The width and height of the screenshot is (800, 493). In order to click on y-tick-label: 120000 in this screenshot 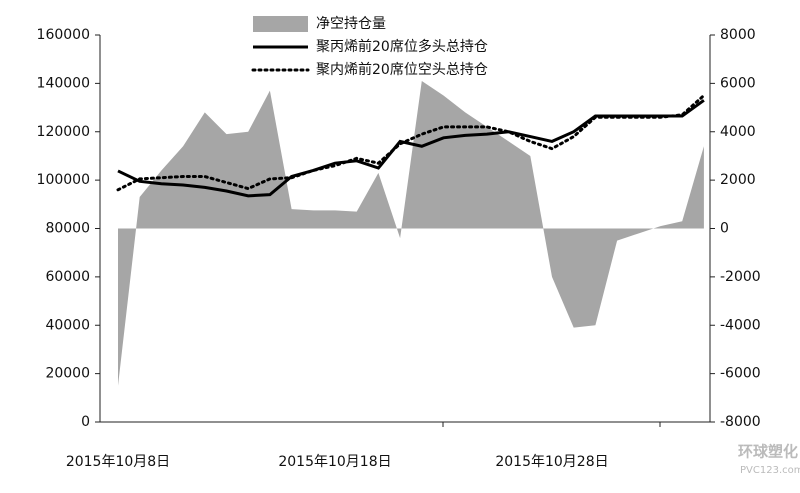, I will do `click(63, 132)`.